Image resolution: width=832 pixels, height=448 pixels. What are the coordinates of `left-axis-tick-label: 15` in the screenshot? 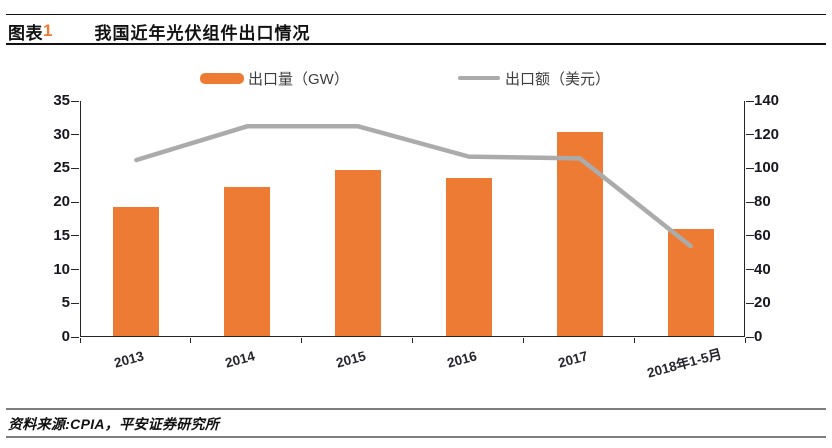 It's located at (61, 235).